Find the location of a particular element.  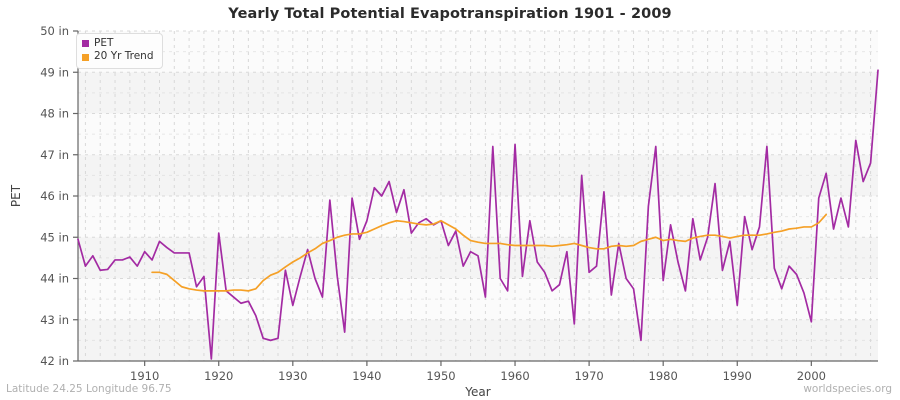

chart-legend: PET 20 Yr Trend is located at coordinates (119, 51).